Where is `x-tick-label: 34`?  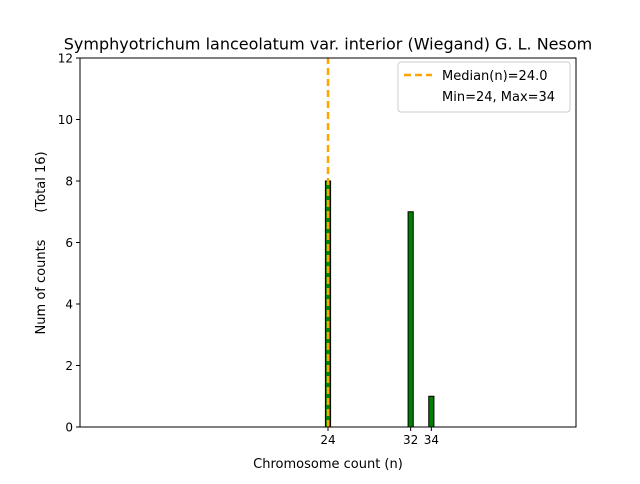
x-tick-label: 34 is located at coordinates (431, 440).